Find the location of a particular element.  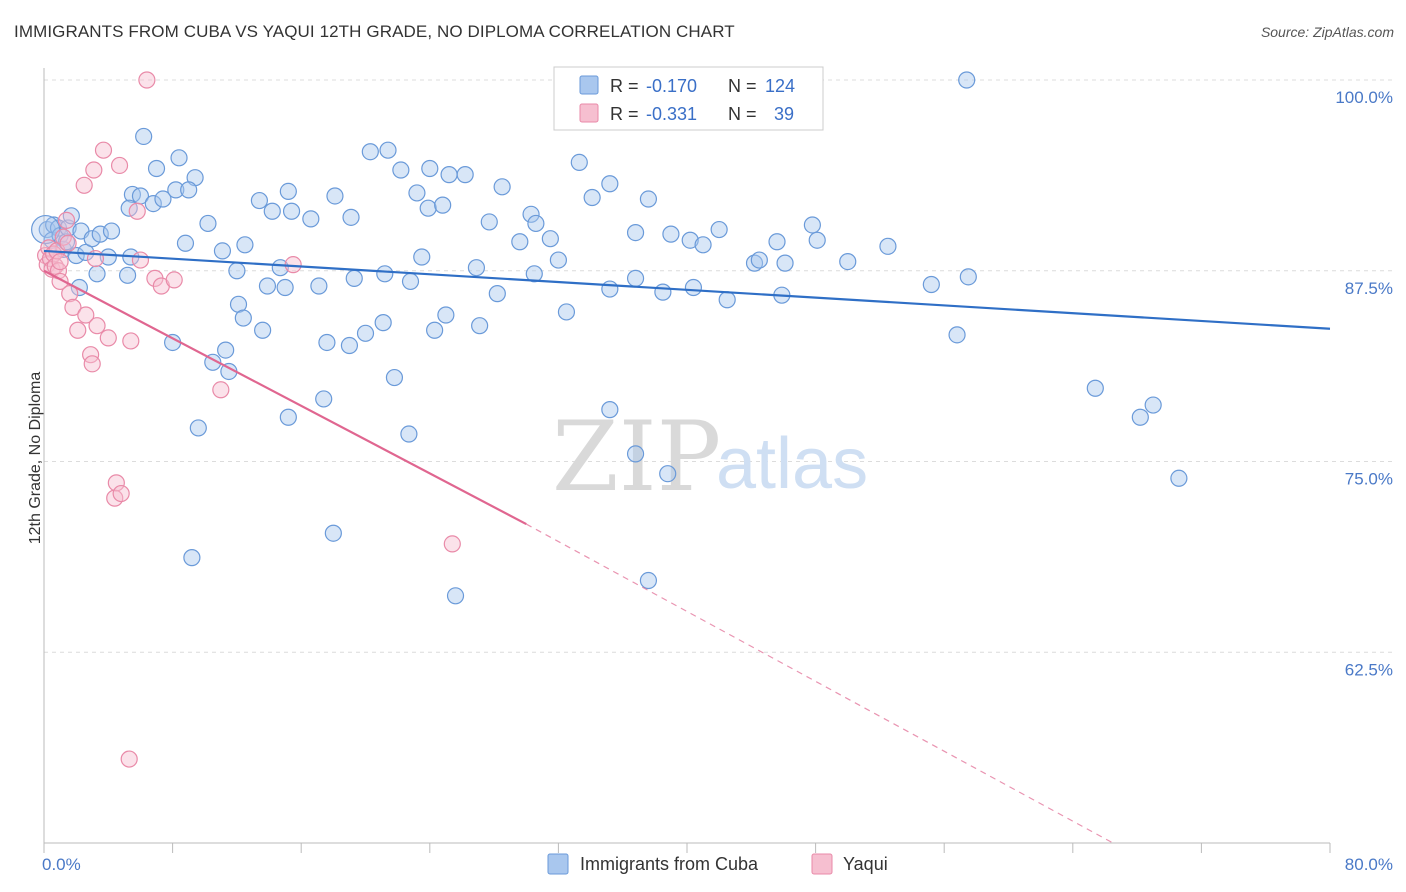

legend-r-value-1: -0.170 is located at coordinates (671, 86).